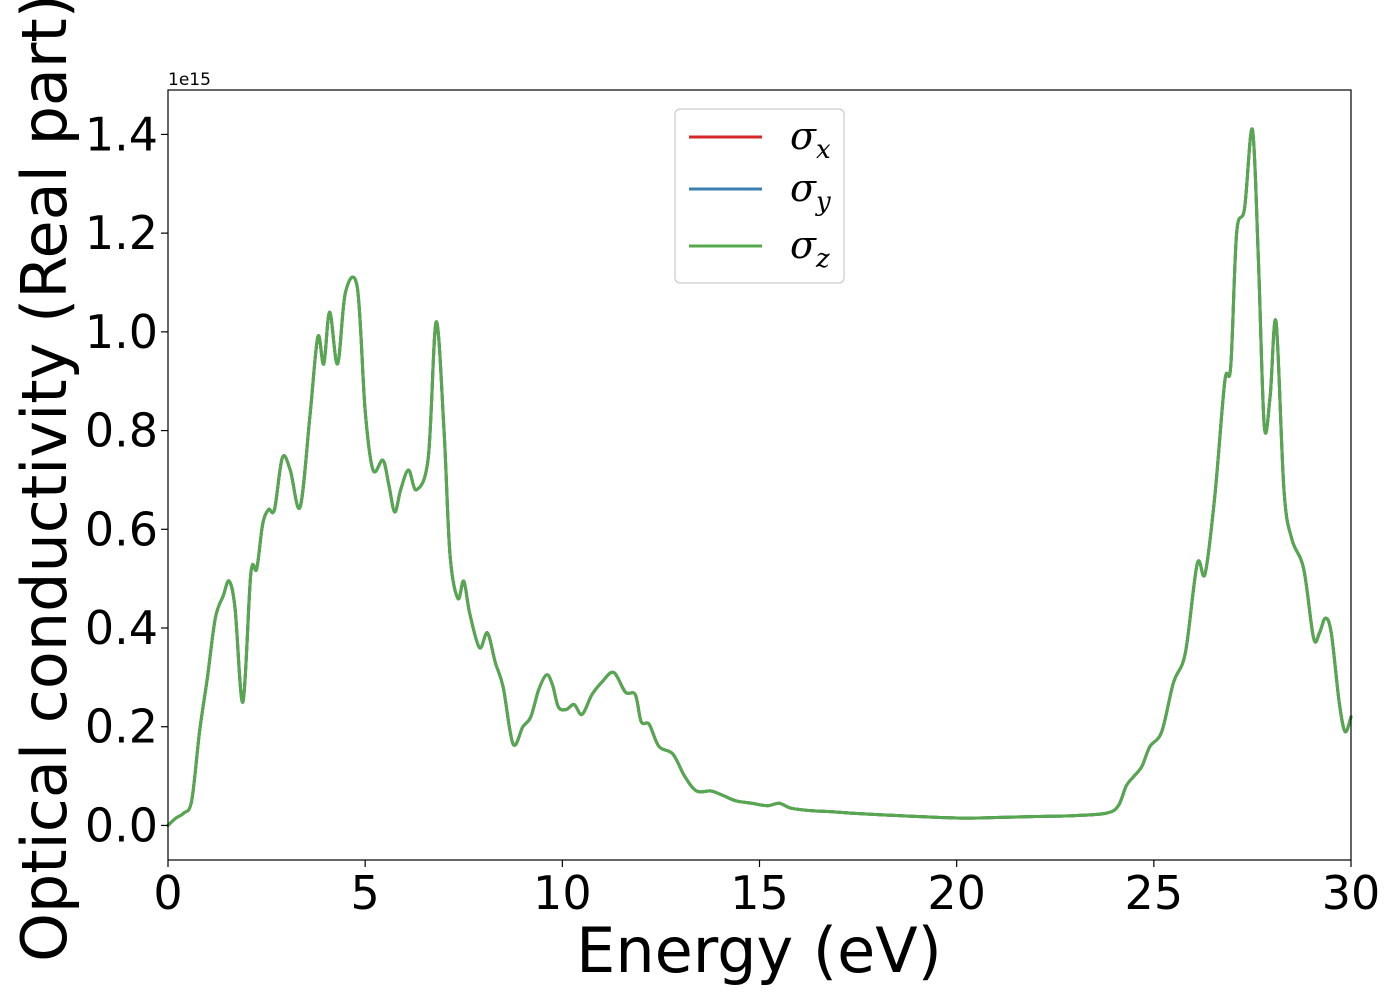  Describe the element at coordinates (822, 259) in the screenshot. I see `legend-label-subscript: z` at that location.